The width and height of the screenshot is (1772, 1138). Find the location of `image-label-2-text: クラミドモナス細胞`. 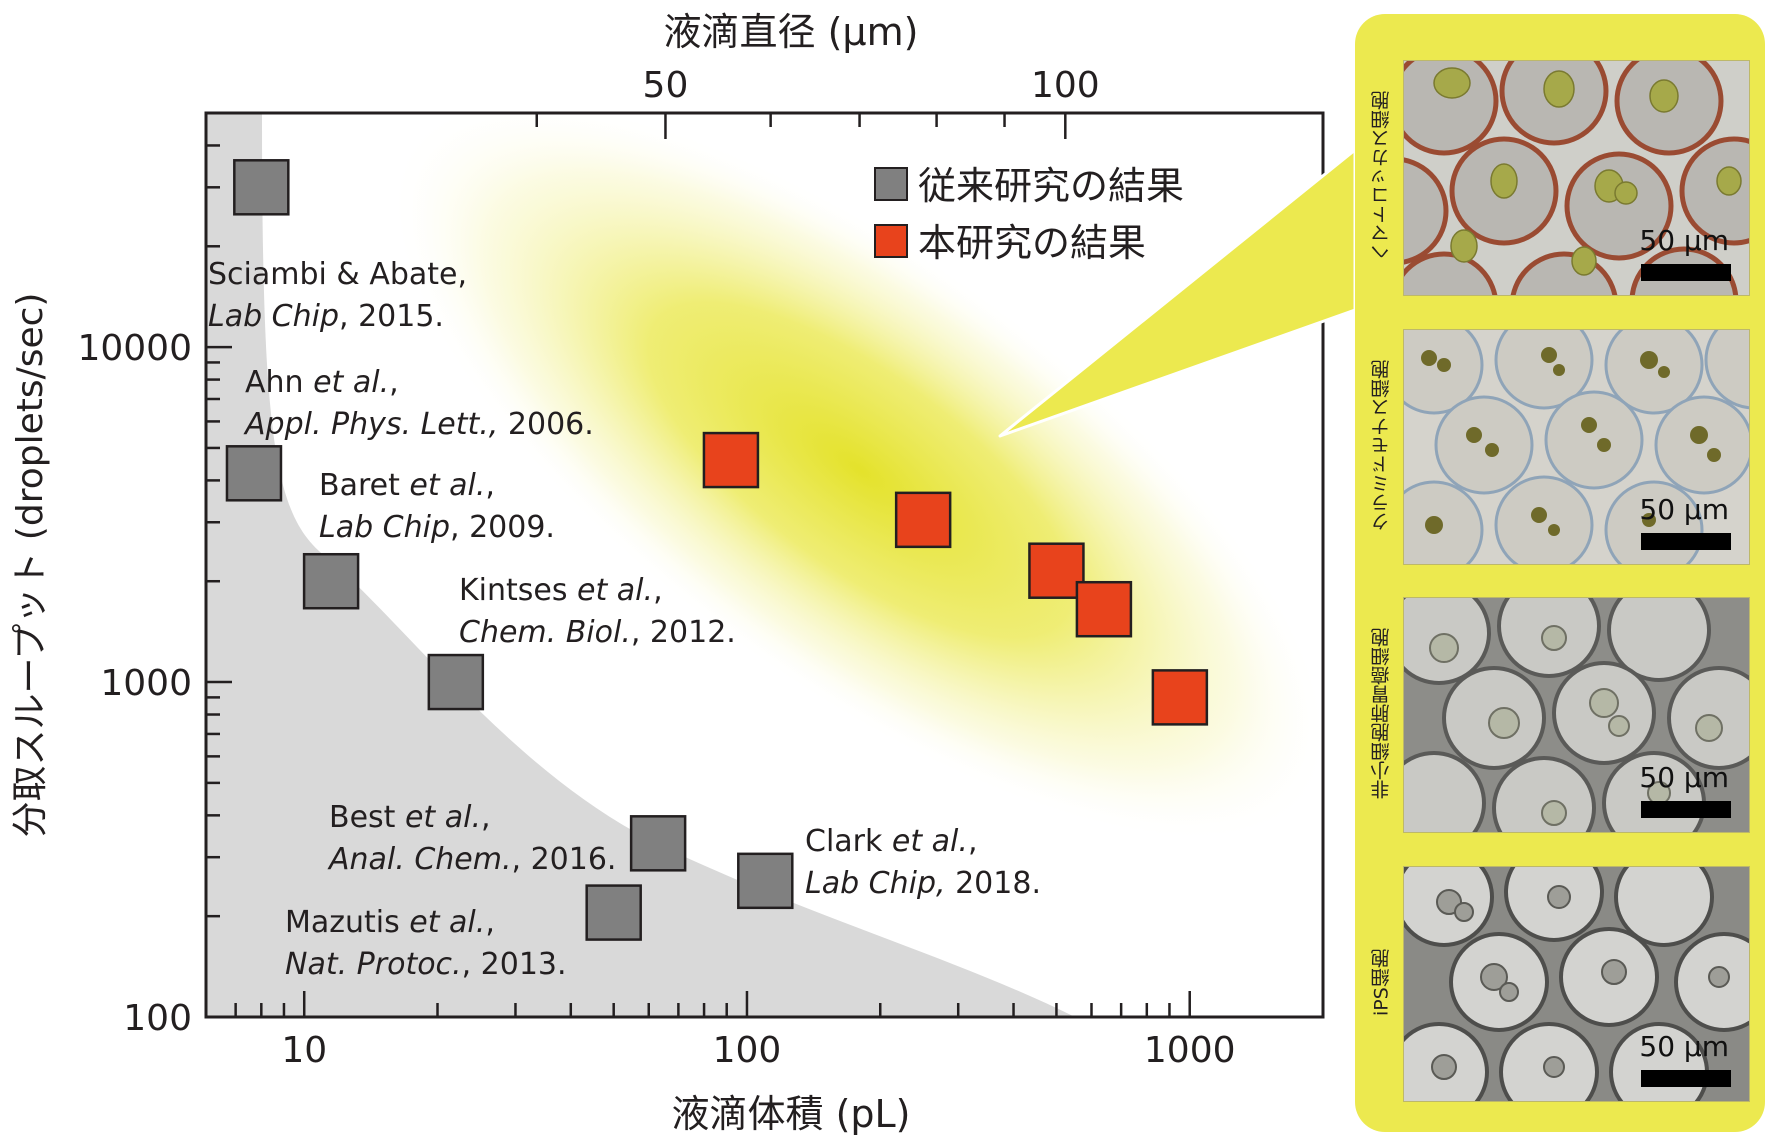

image-label-2-text: クラミドモナス細胞 is located at coordinates (1381, 446).